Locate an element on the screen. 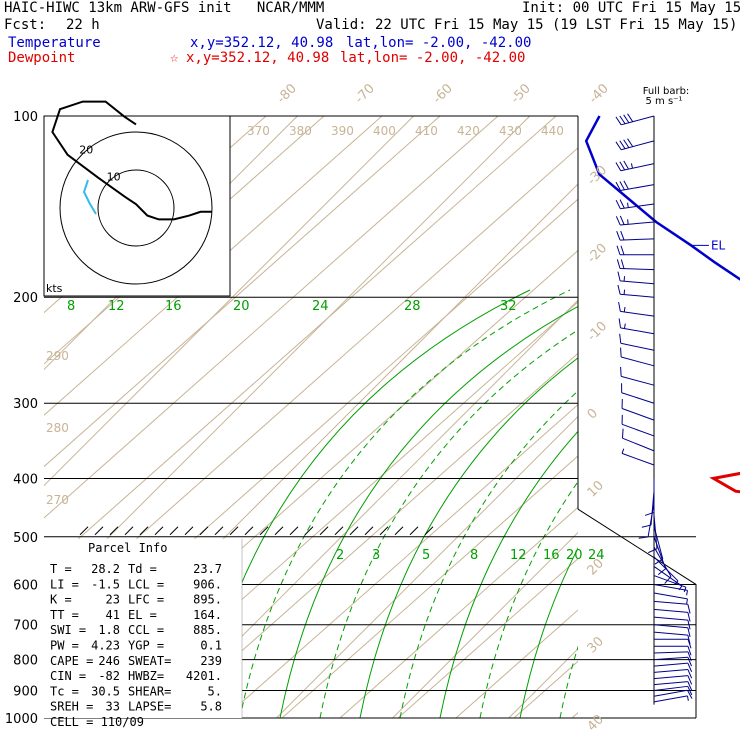 This screenshot has height=740, width=740. theta-label: 440 is located at coordinates (552, 131).